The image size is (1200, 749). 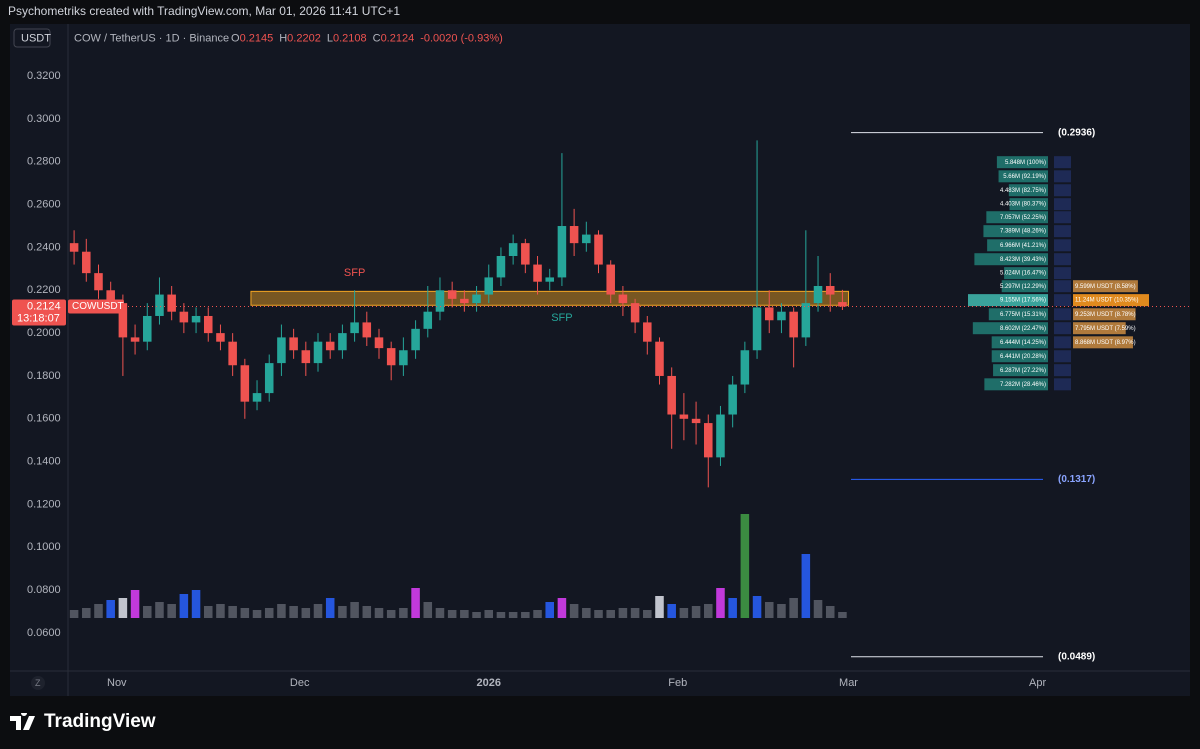 I want to click on y-tick-label: 0.1200, so click(x=44, y=504).